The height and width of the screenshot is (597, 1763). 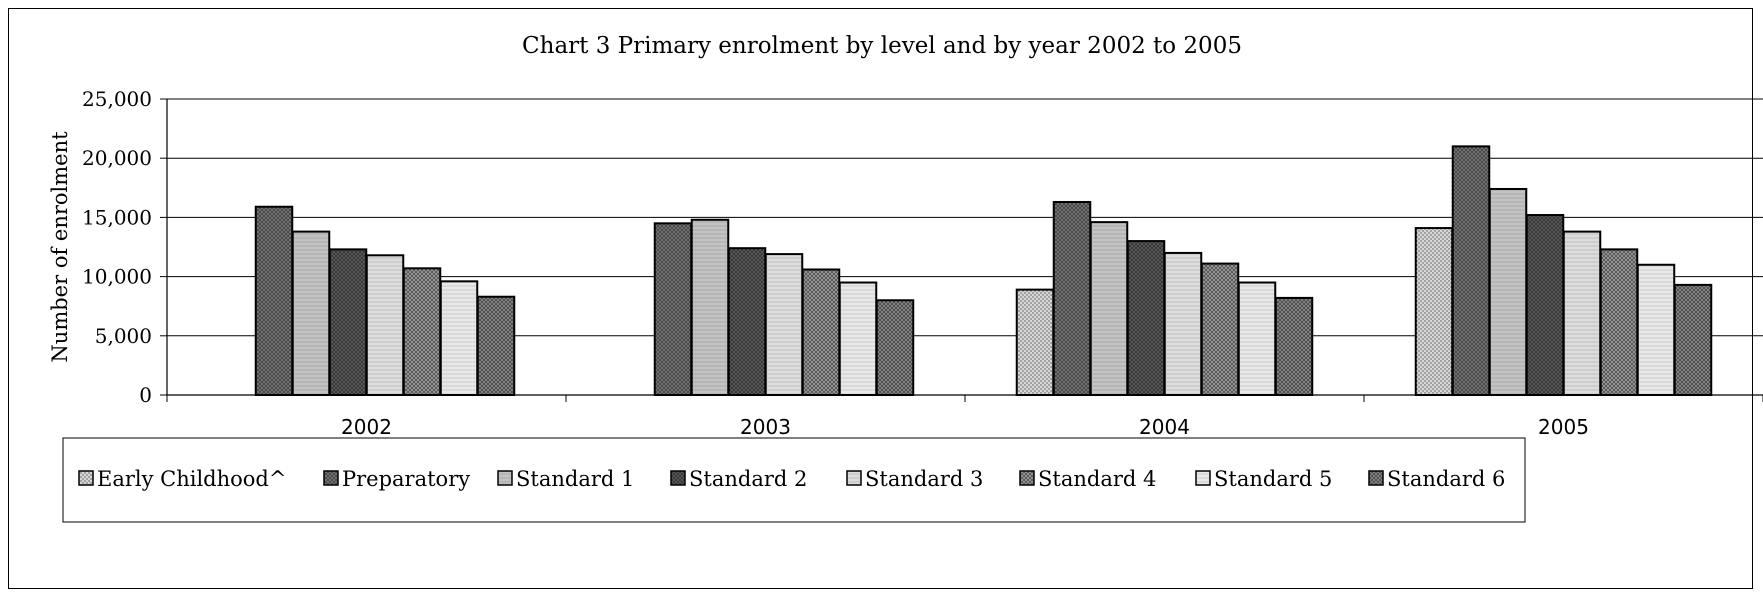 I want to click on x-tick-label: 2002, so click(x=366, y=427).